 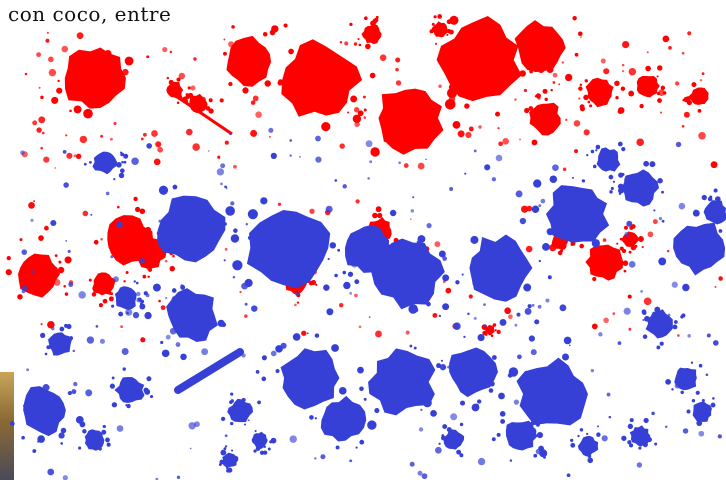 What do you see at coordinates (7, 426) in the screenshot?
I see `corner-photo-fragment` at bounding box center [7, 426].